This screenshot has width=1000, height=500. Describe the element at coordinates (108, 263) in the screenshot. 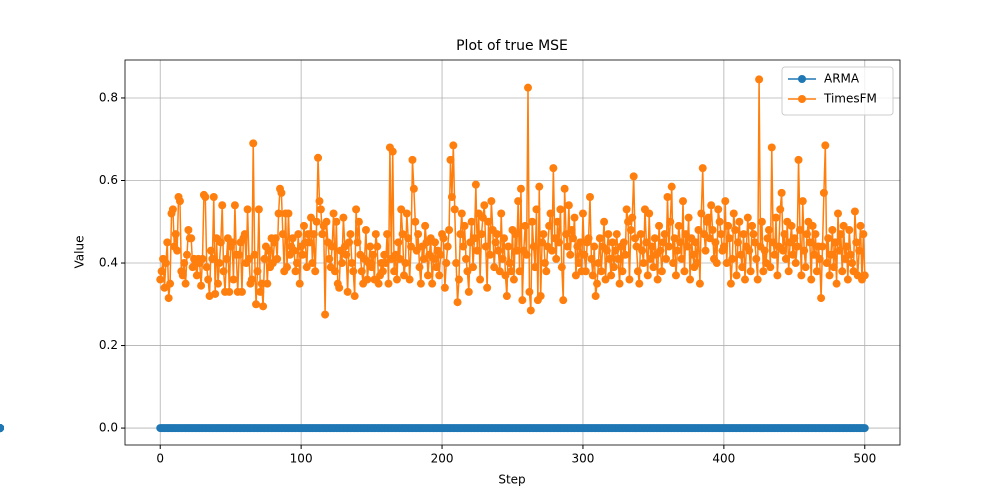

I see `y-tick-label: 0.4` at that location.